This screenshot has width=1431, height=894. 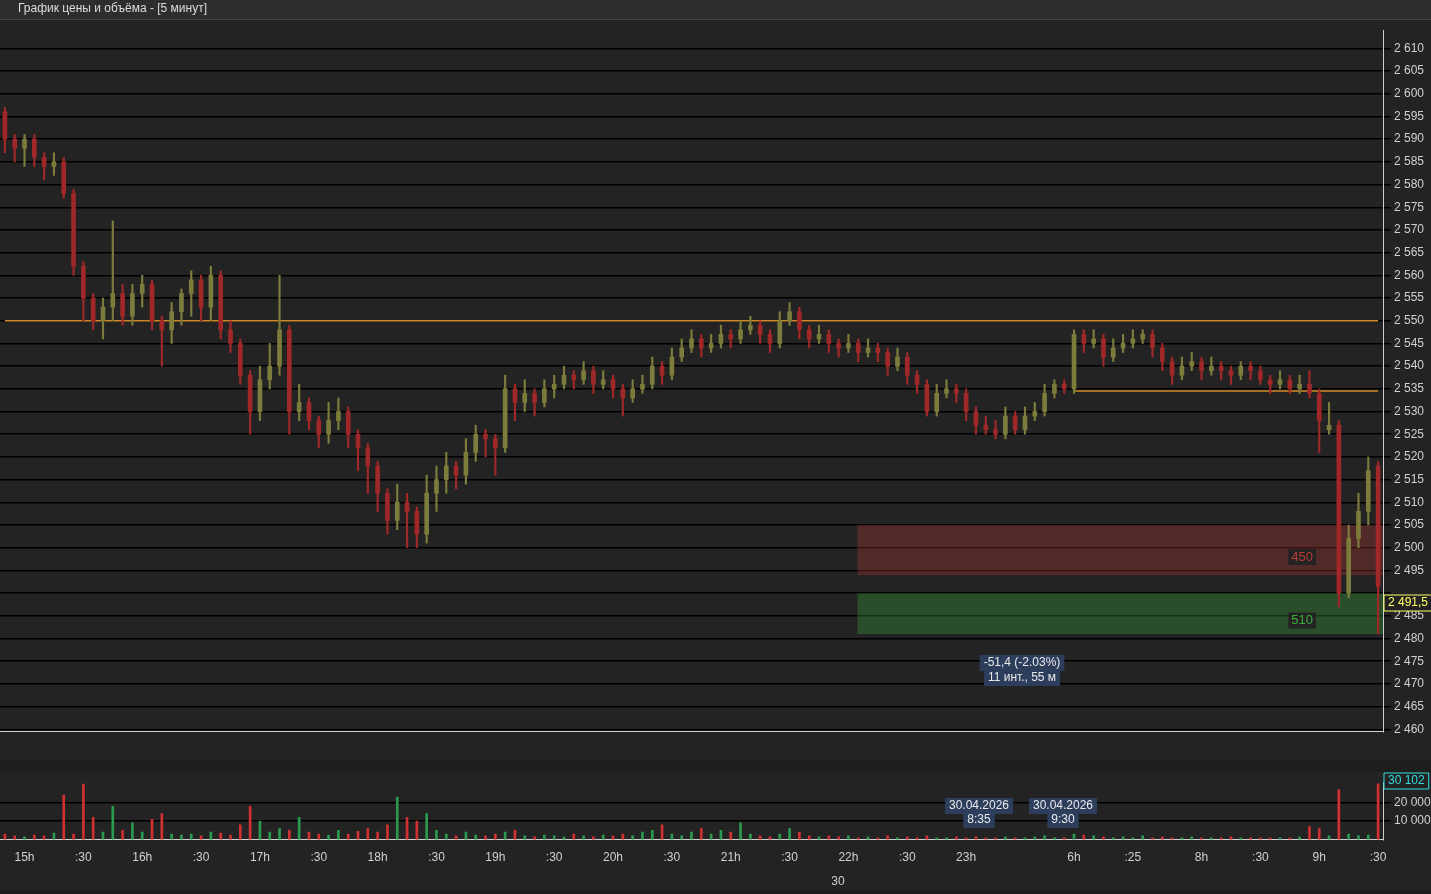 I want to click on y-tick-label: 2 605, so click(x=1409, y=70).